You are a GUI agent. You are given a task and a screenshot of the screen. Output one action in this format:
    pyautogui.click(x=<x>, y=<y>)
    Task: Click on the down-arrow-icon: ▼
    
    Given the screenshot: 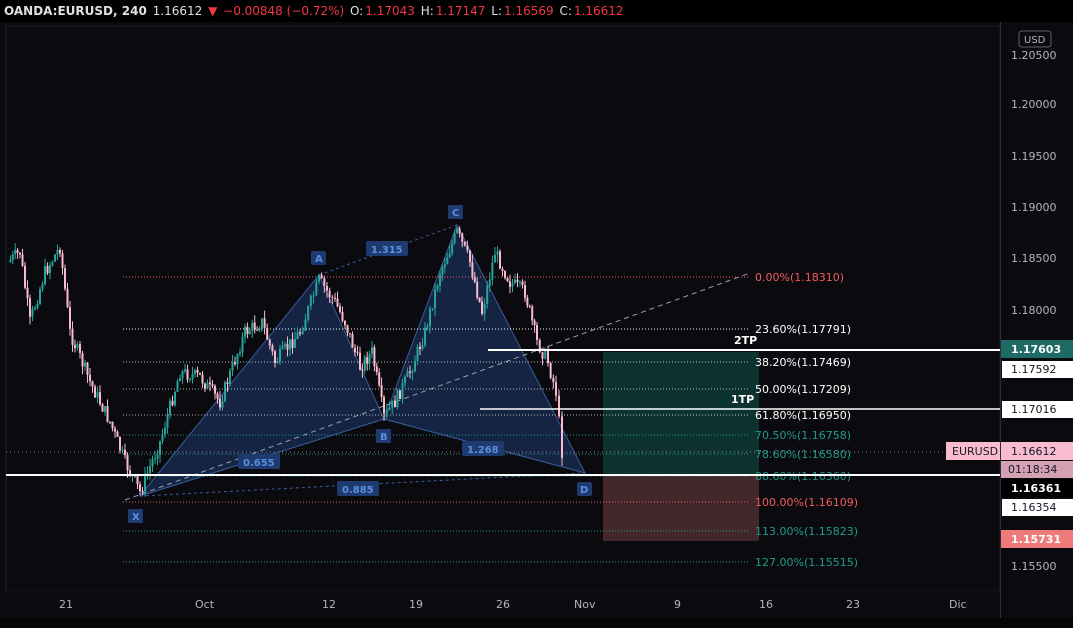 What is the action you would take?
    pyautogui.click(x=213, y=11)
    